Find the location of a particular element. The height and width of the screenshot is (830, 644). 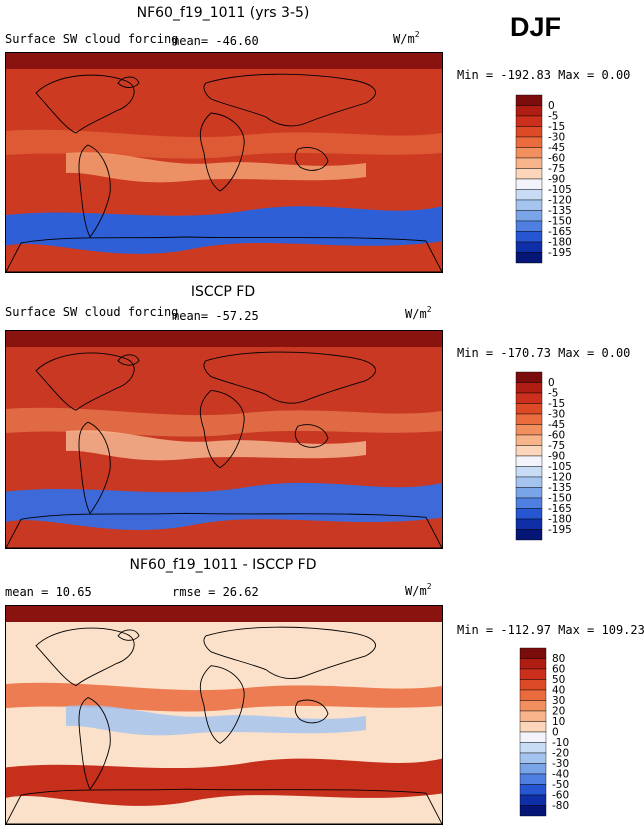

colorbar-tick-label: -45 is located at coordinates (556, 425).